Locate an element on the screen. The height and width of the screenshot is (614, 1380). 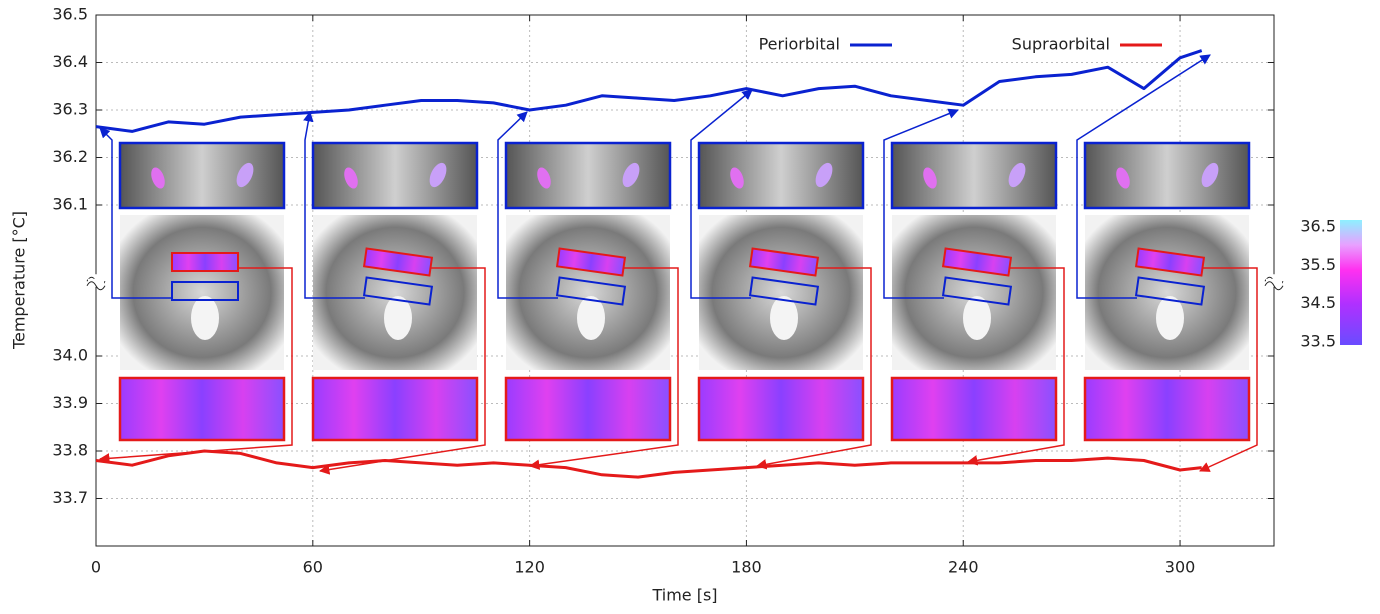
legend-label: Supraorbital is located at coordinates (1061, 44).